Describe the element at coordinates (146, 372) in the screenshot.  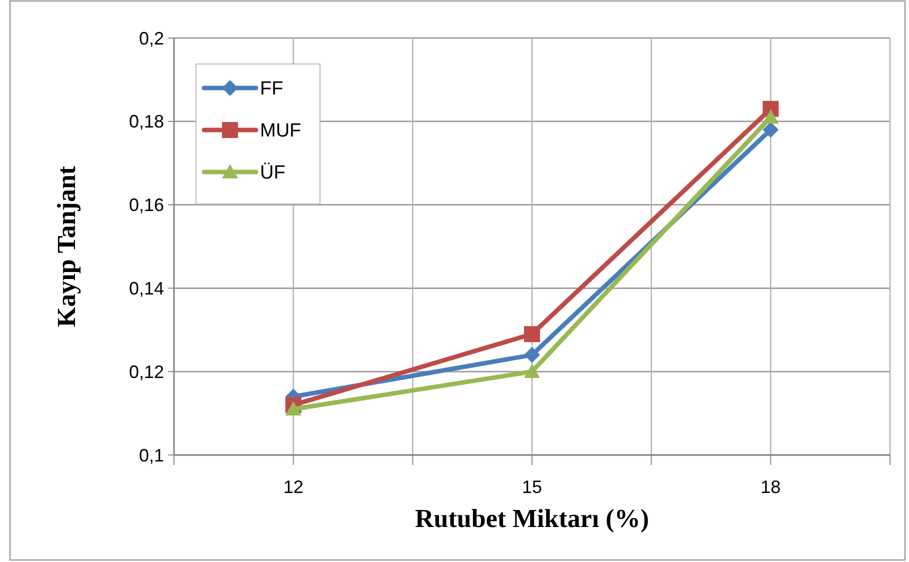
I see `y-tick-label: 0,12` at that location.